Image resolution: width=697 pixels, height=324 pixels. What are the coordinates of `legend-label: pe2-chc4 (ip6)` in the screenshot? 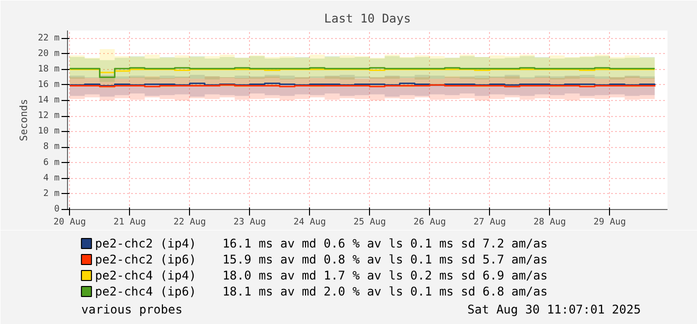 It's located at (145, 291).